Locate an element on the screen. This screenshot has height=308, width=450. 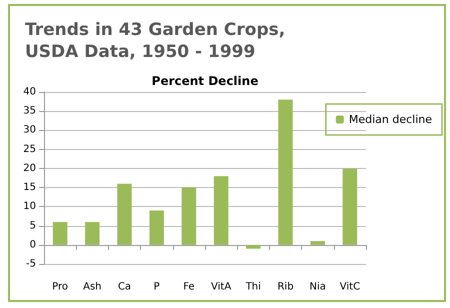
y-tick-label: 40 is located at coordinates (29, 92).